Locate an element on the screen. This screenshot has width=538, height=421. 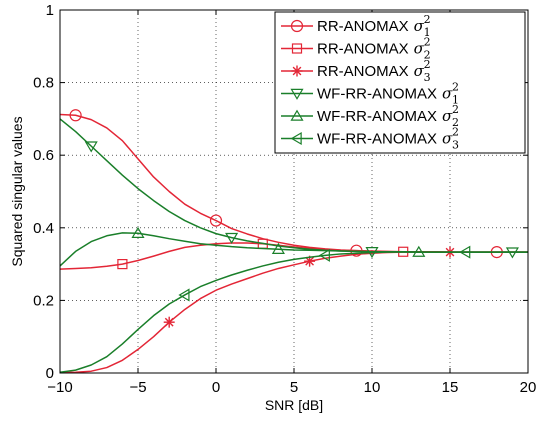
legend-entry: WF-RR-ANOMAX σ 22 is located at coordinates (370, 116).